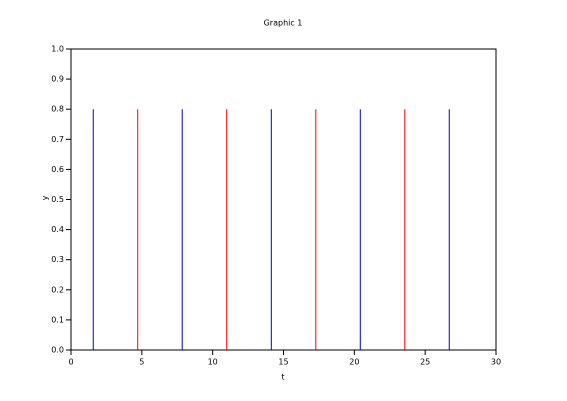 This screenshot has height=401, width=567. What do you see at coordinates (57, 259) in the screenshot?
I see `y-tick-label: 0.3` at bounding box center [57, 259].